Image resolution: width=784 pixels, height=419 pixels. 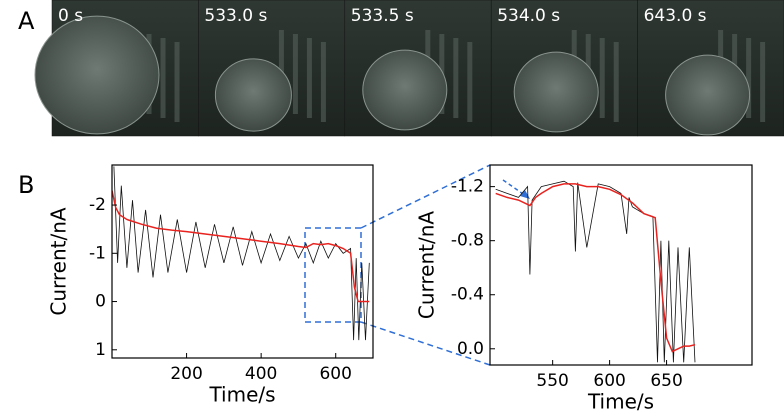 I want to click on frame-label: 0 s, so click(x=70, y=16).